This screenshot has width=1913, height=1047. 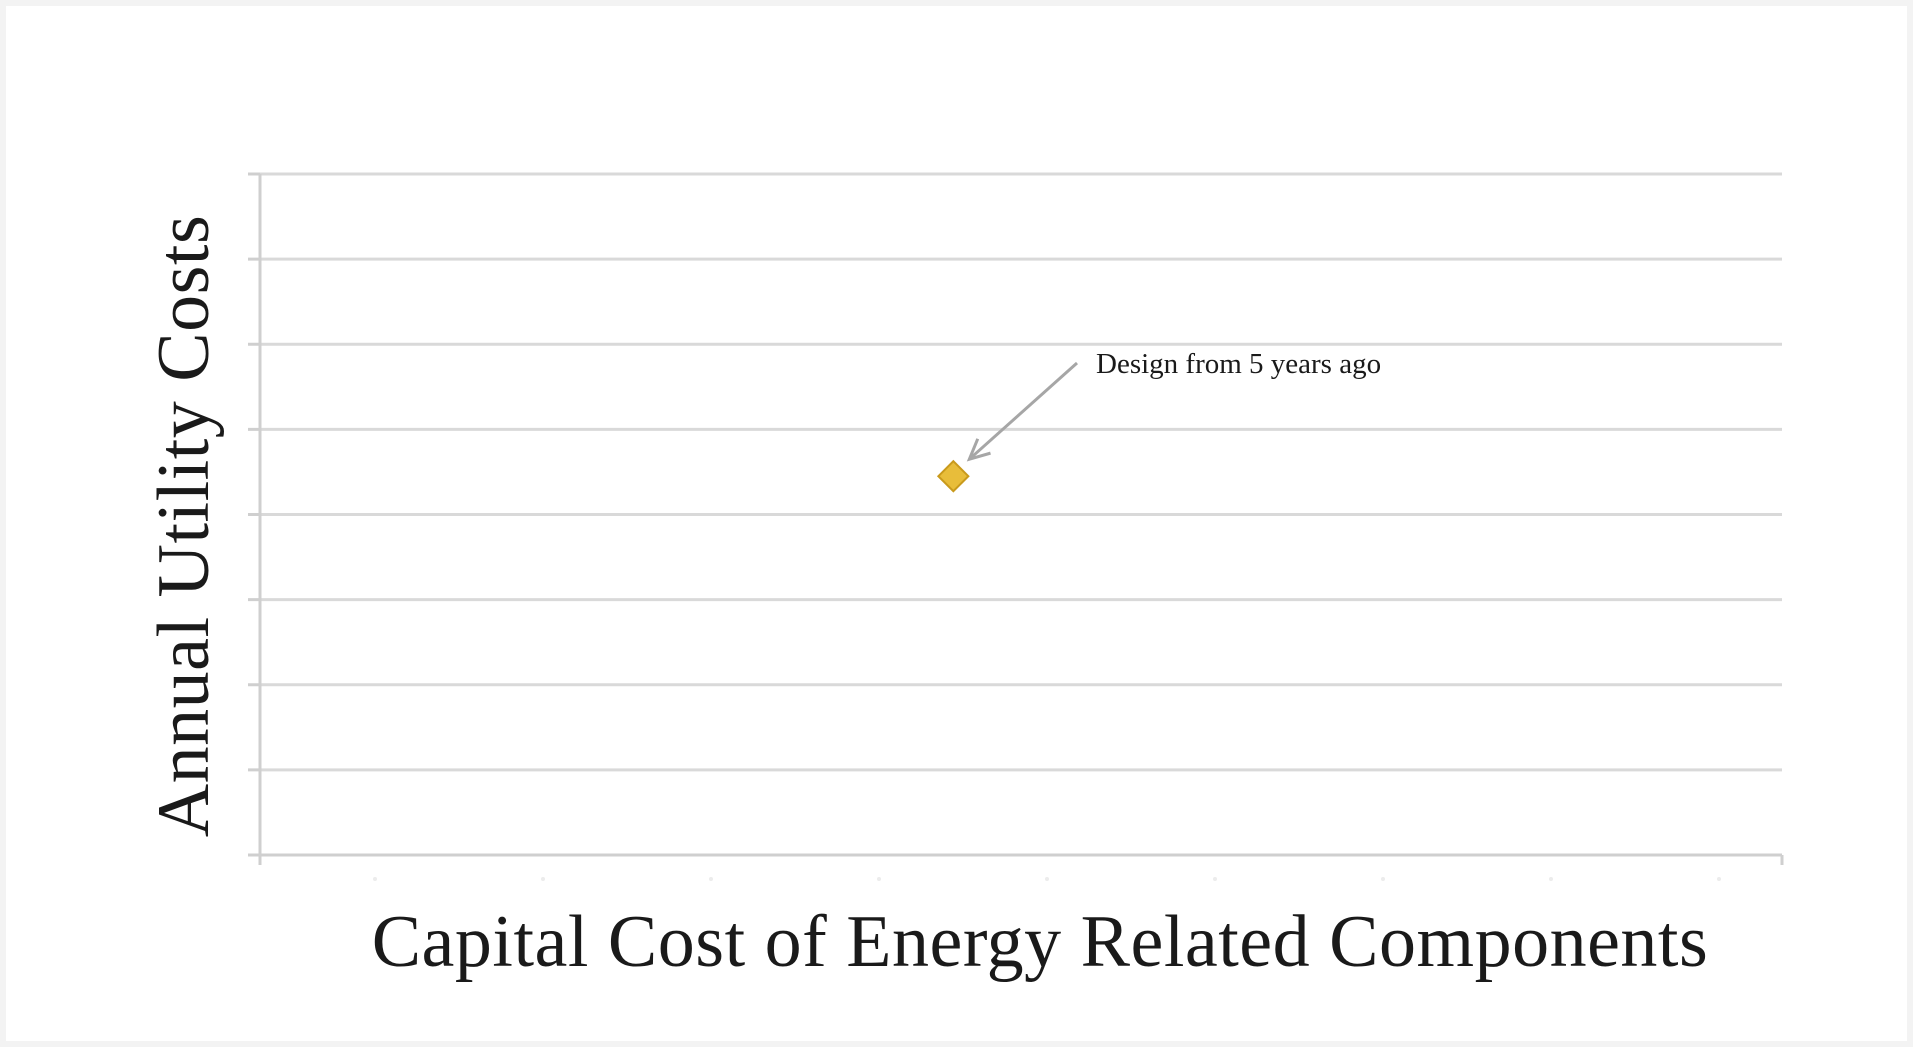 What do you see at coordinates (184, 526) in the screenshot?
I see `y-axis-title: Annual Utility Costs` at bounding box center [184, 526].